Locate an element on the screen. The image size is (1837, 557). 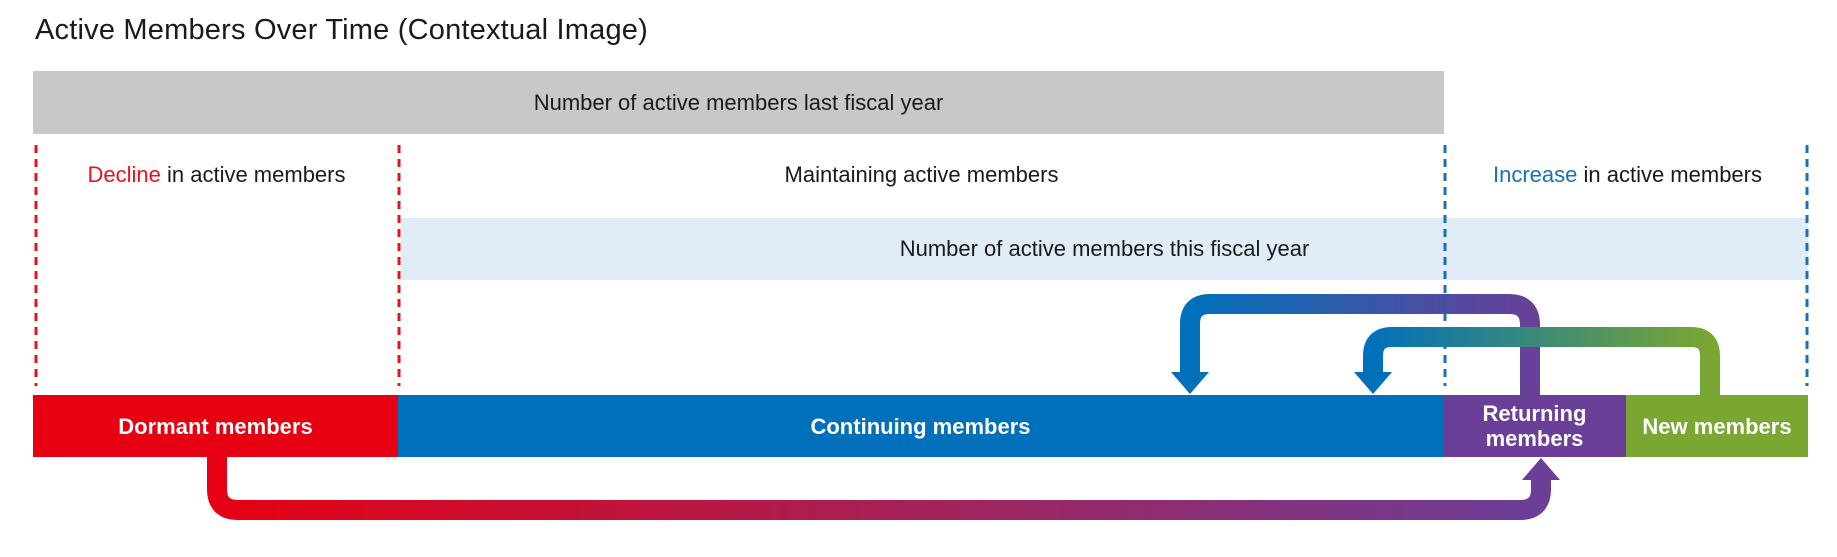
increase-rest: in active members is located at coordinates (1669, 174).